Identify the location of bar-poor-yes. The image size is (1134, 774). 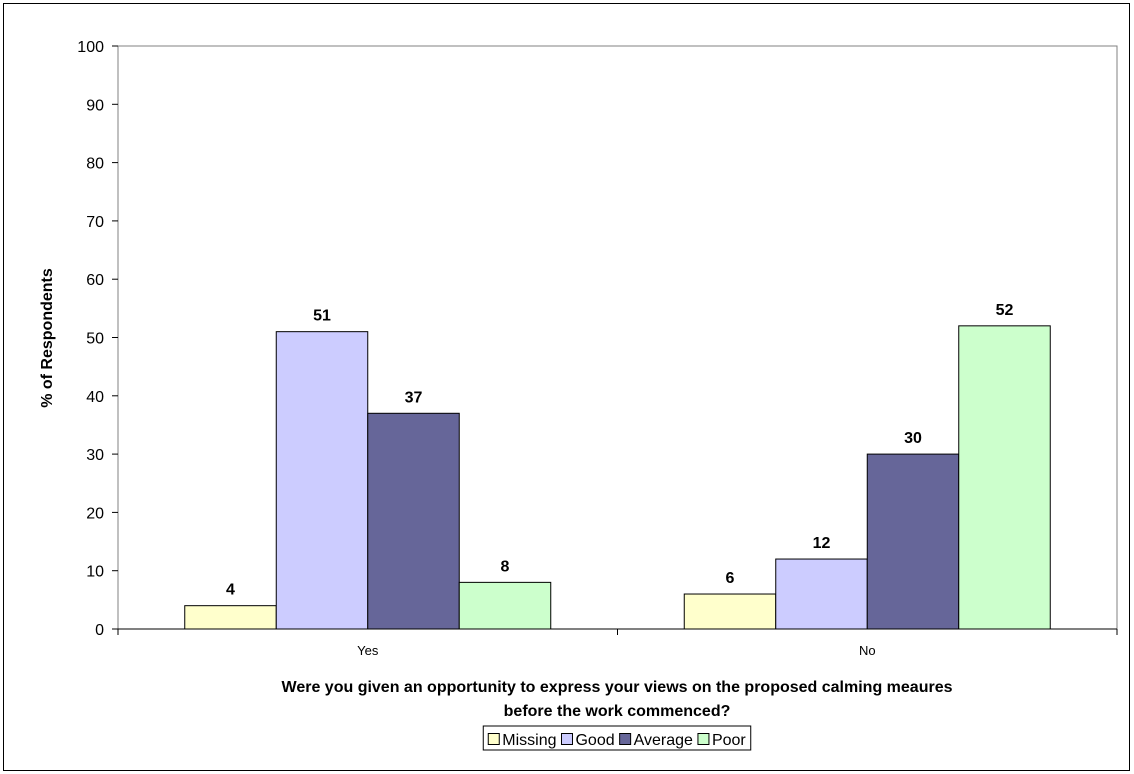
(505, 605).